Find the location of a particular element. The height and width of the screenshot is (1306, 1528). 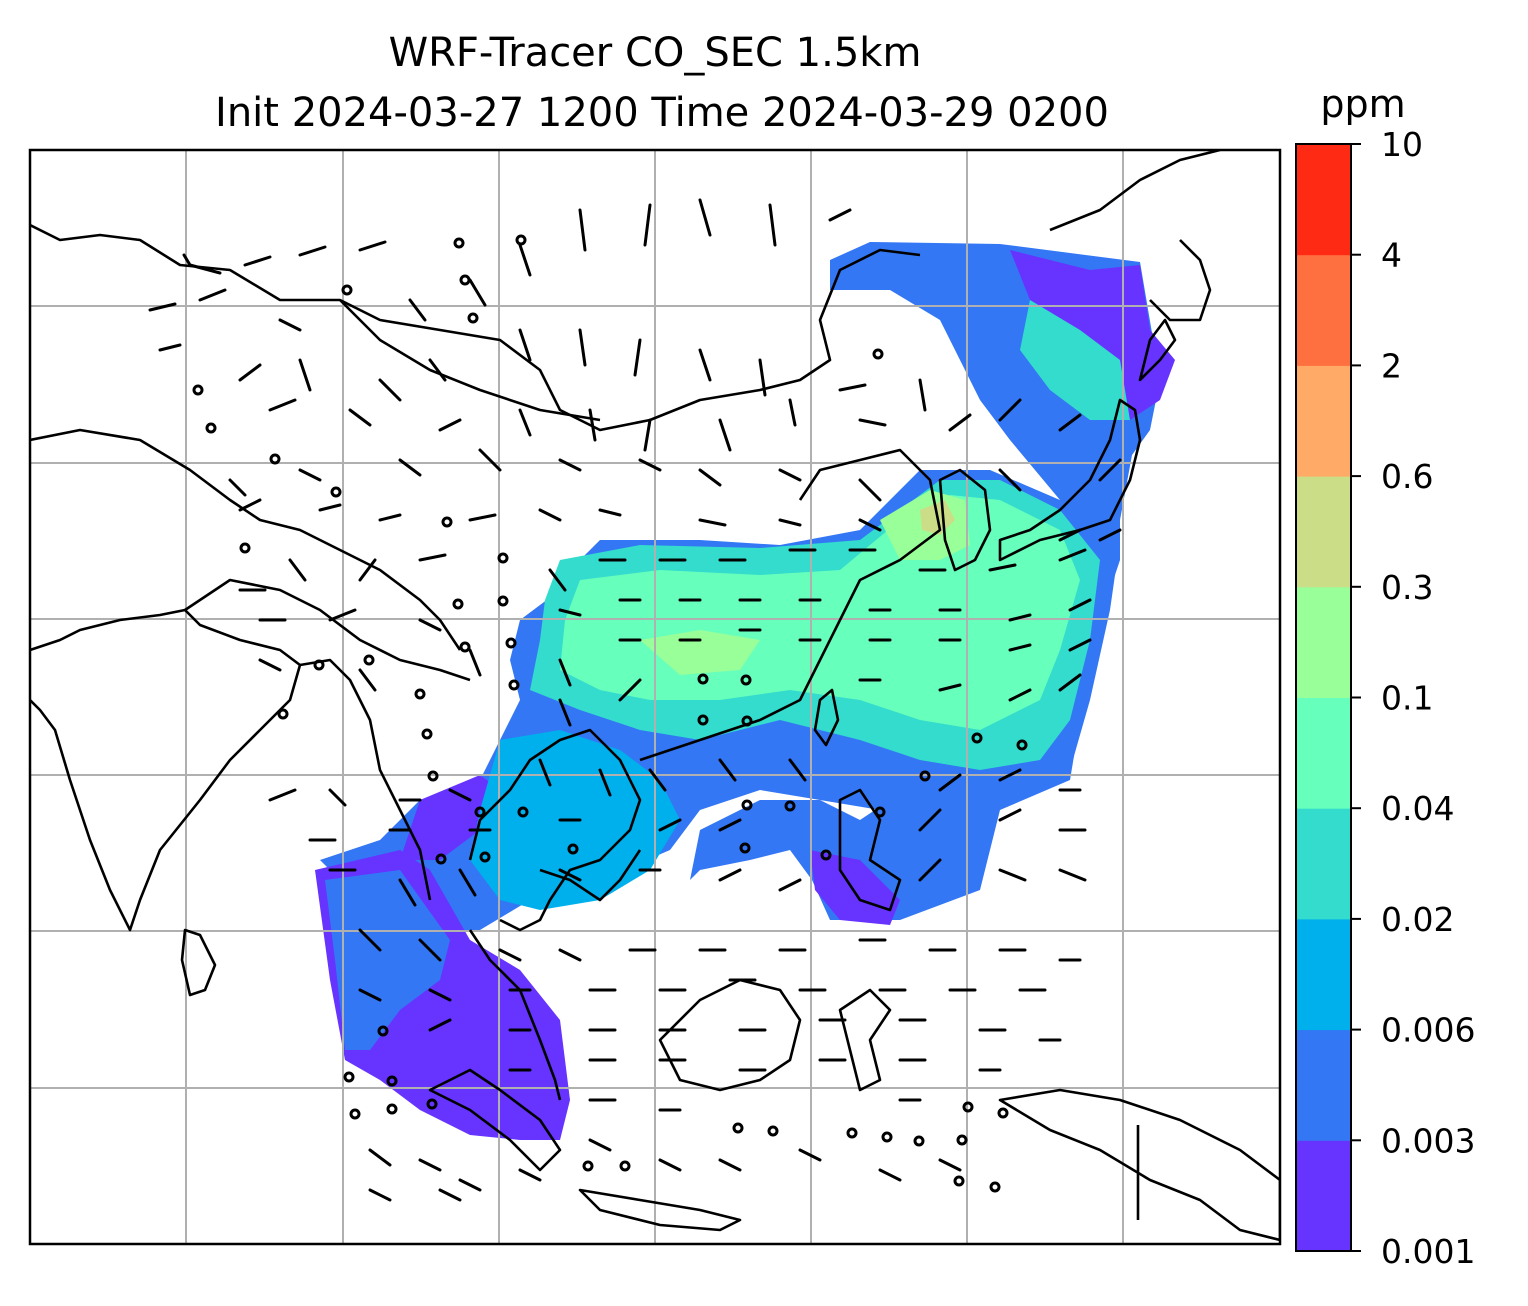

colorbar-tick-label: 0.02 is located at coordinates (1417, 919).